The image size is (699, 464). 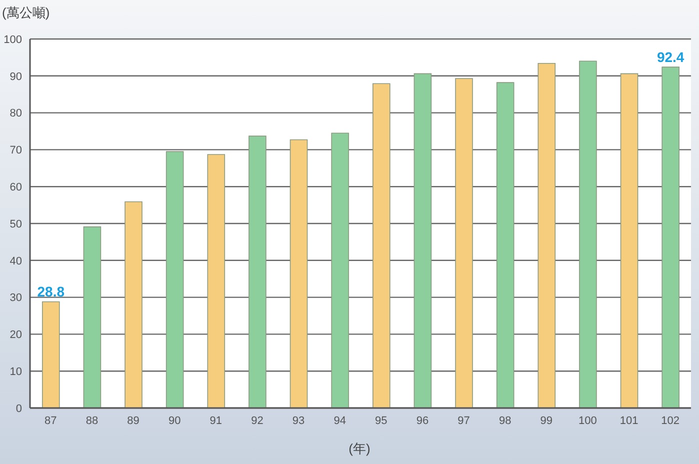 I want to click on y-tick-label: 0, so click(x=19, y=408).